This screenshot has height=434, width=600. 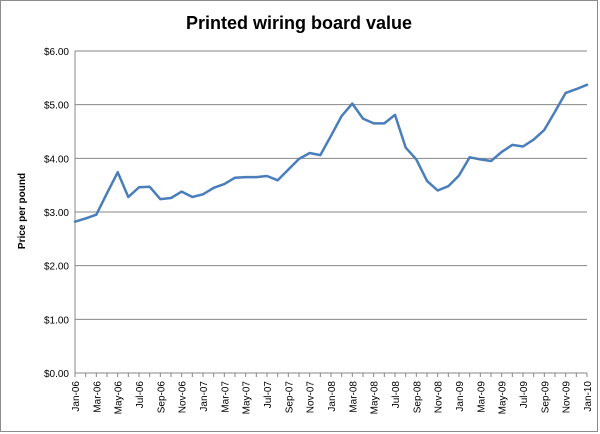 I want to click on x-tick-label: Nov-08, so click(x=439, y=397).